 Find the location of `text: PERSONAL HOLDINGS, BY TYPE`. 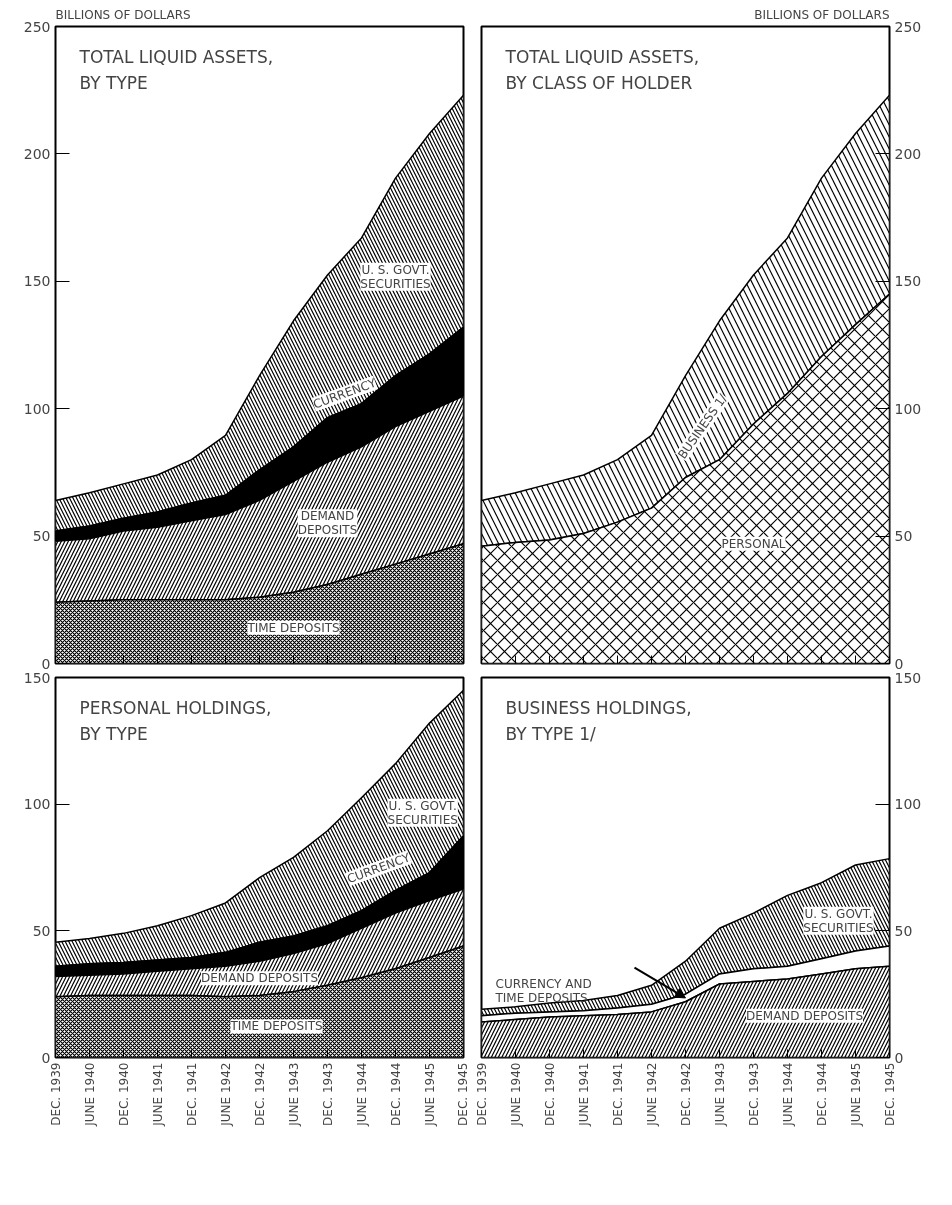

text: PERSONAL HOLDINGS, BY TYPE is located at coordinates (175, 720).